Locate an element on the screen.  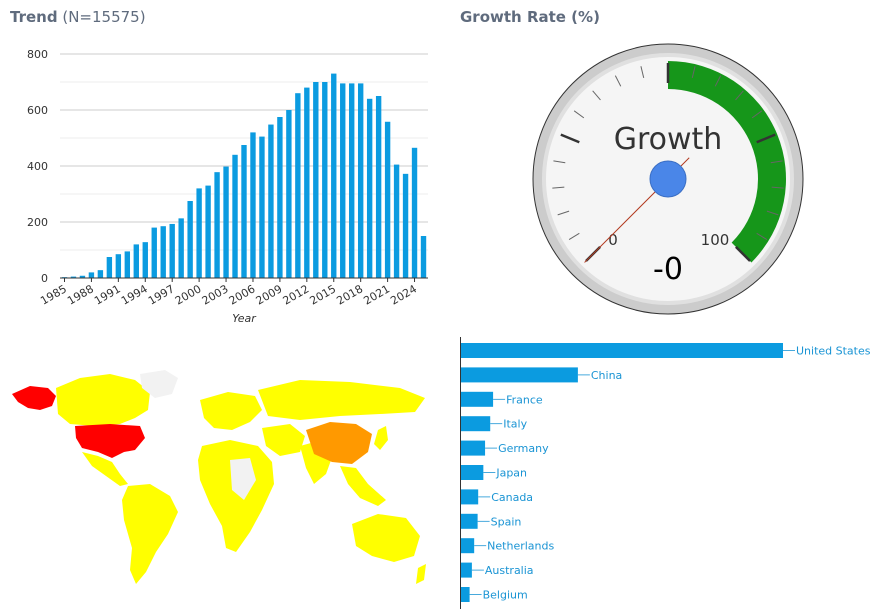
hbar-label: Canada is located at coordinates (512, 497).